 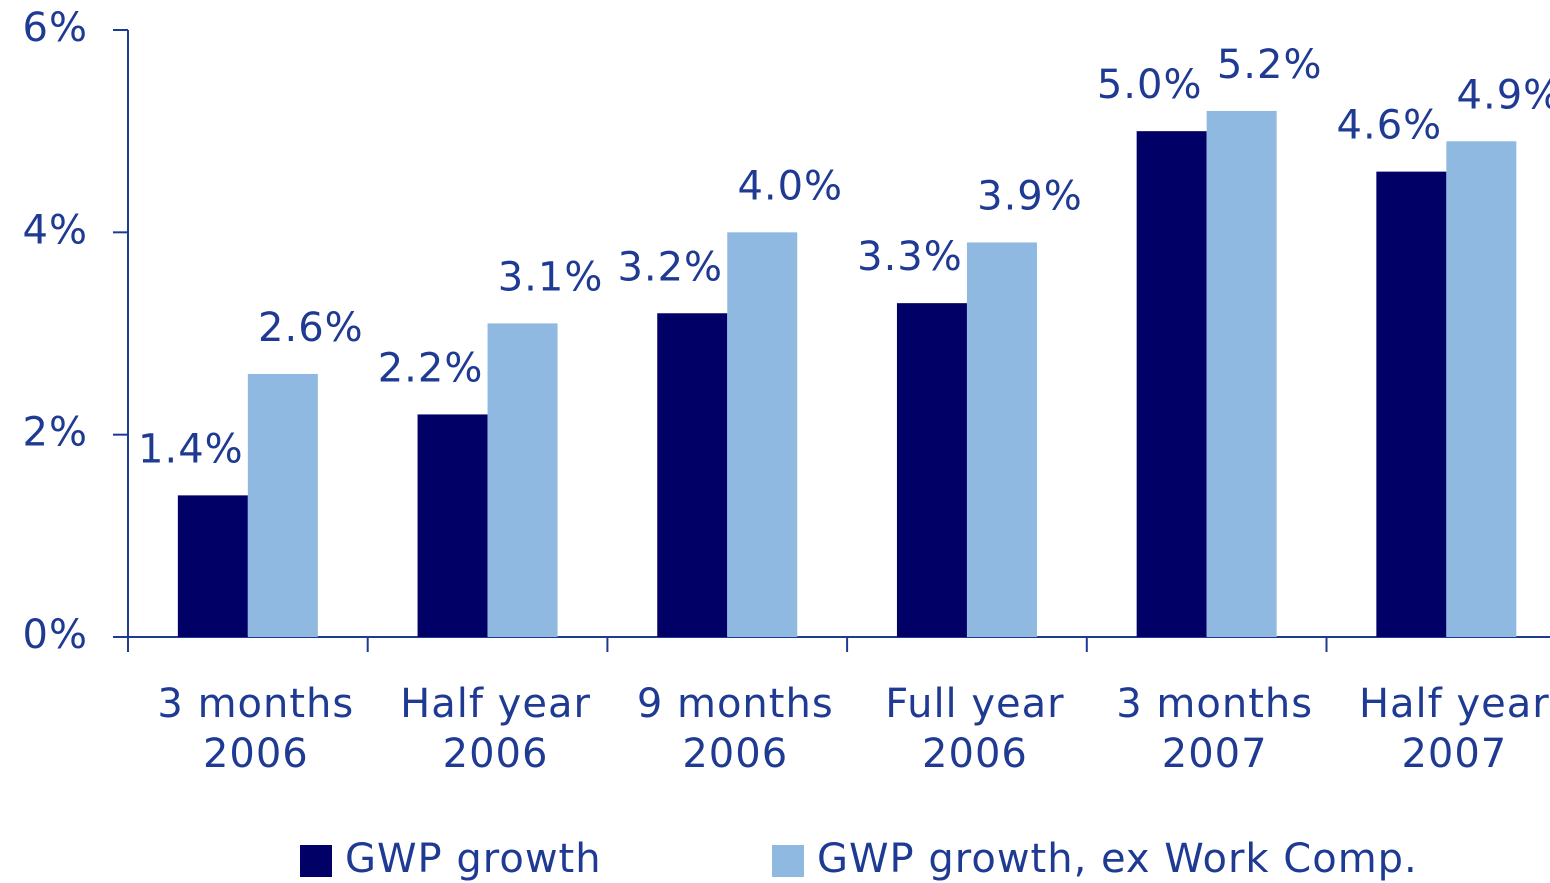 I want to click on y-tick-label: 6%, so click(x=55, y=28).